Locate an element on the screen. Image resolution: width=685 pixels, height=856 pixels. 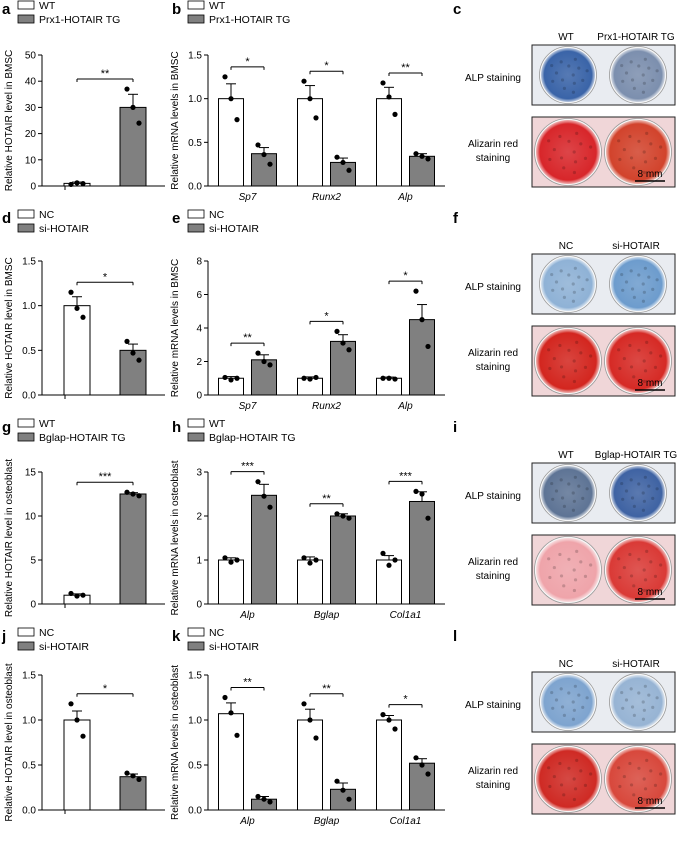
legend-swatch-treatment is located at coordinates (196, 228).